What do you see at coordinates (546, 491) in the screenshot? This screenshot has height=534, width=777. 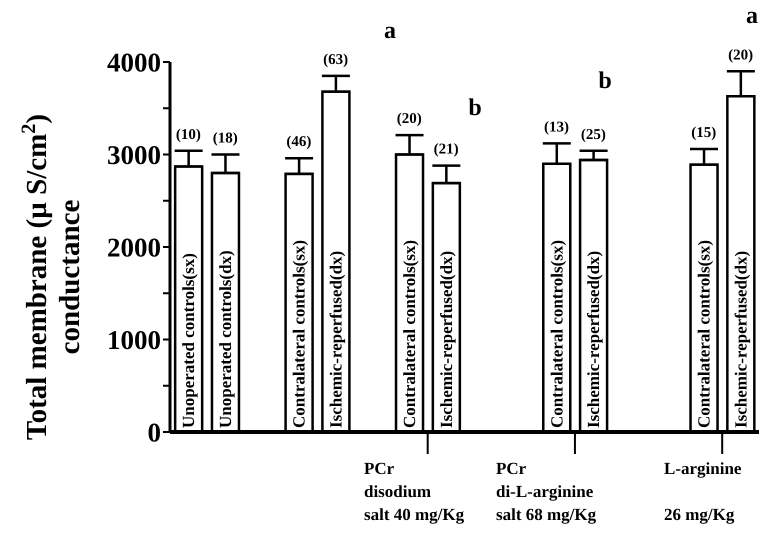 I see `text: PCr di-L-arginine salt 68 mg/Kg` at bounding box center [546, 491].